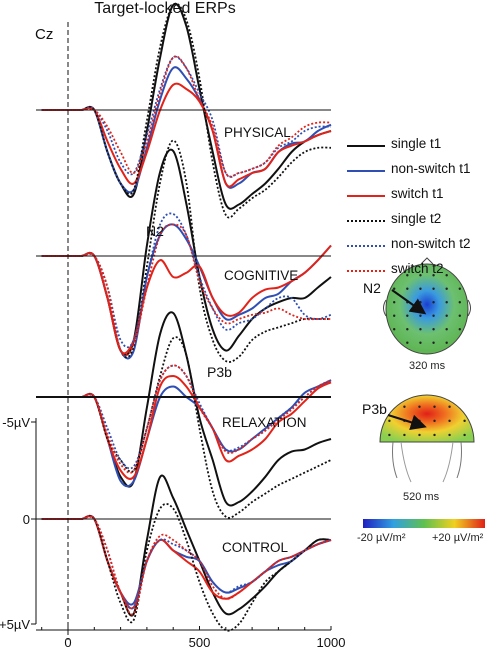 The width and height of the screenshot is (490, 653). I want to click on annotation-p3b: P3b, so click(219, 372).